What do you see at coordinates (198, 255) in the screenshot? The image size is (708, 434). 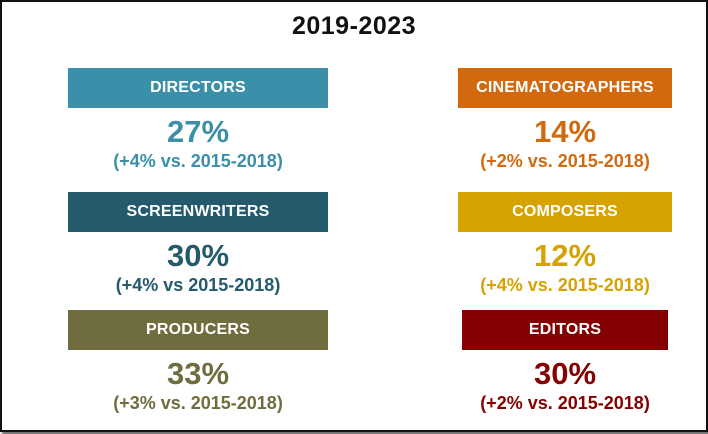 I see `screenwriters-percent: 30%` at bounding box center [198, 255].